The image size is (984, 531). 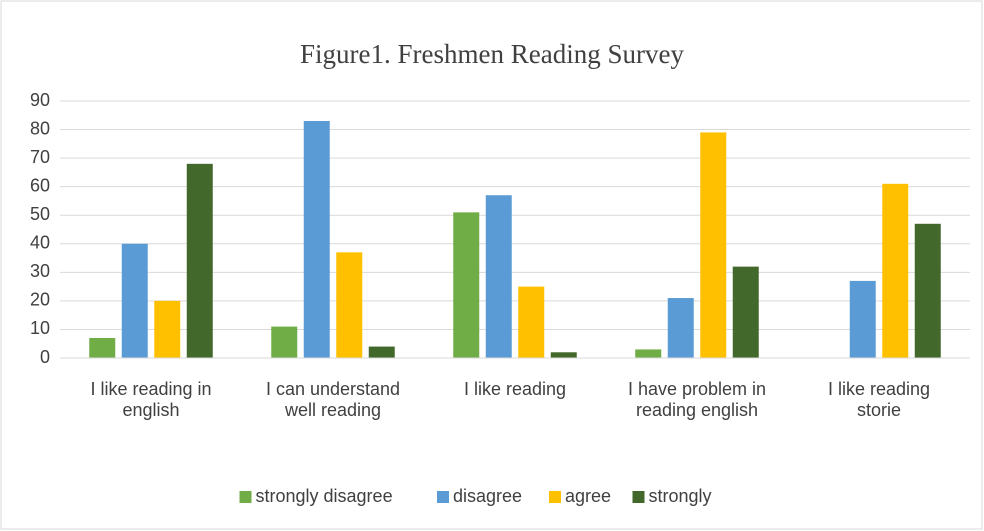 I want to click on y-tick-label: 30, so click(x=40, y=271).